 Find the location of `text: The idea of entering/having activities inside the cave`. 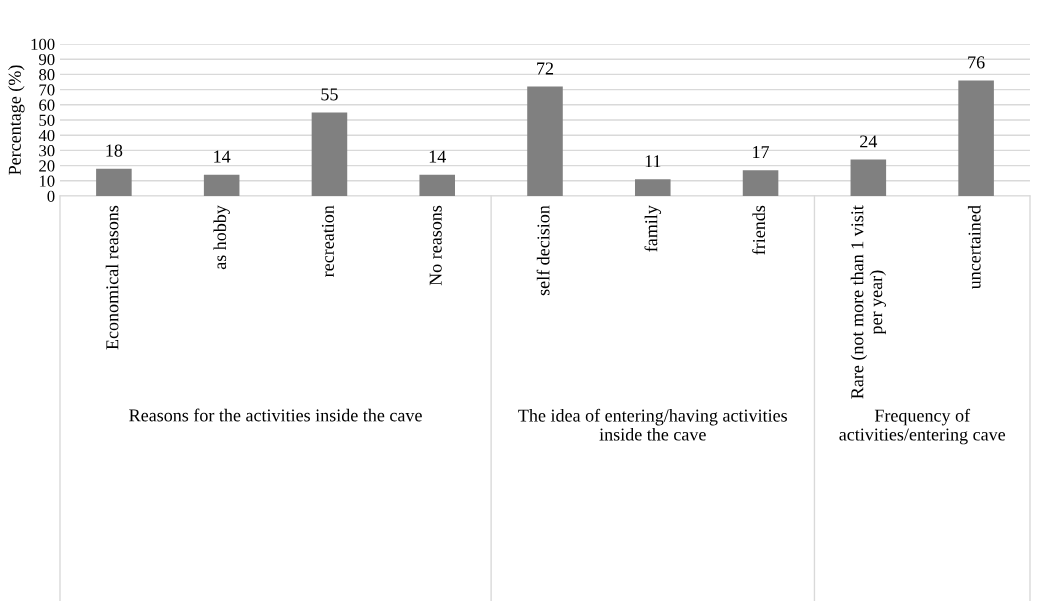

text: The idea of entering/having activities inside the cave is located at coordinates (652, 424).